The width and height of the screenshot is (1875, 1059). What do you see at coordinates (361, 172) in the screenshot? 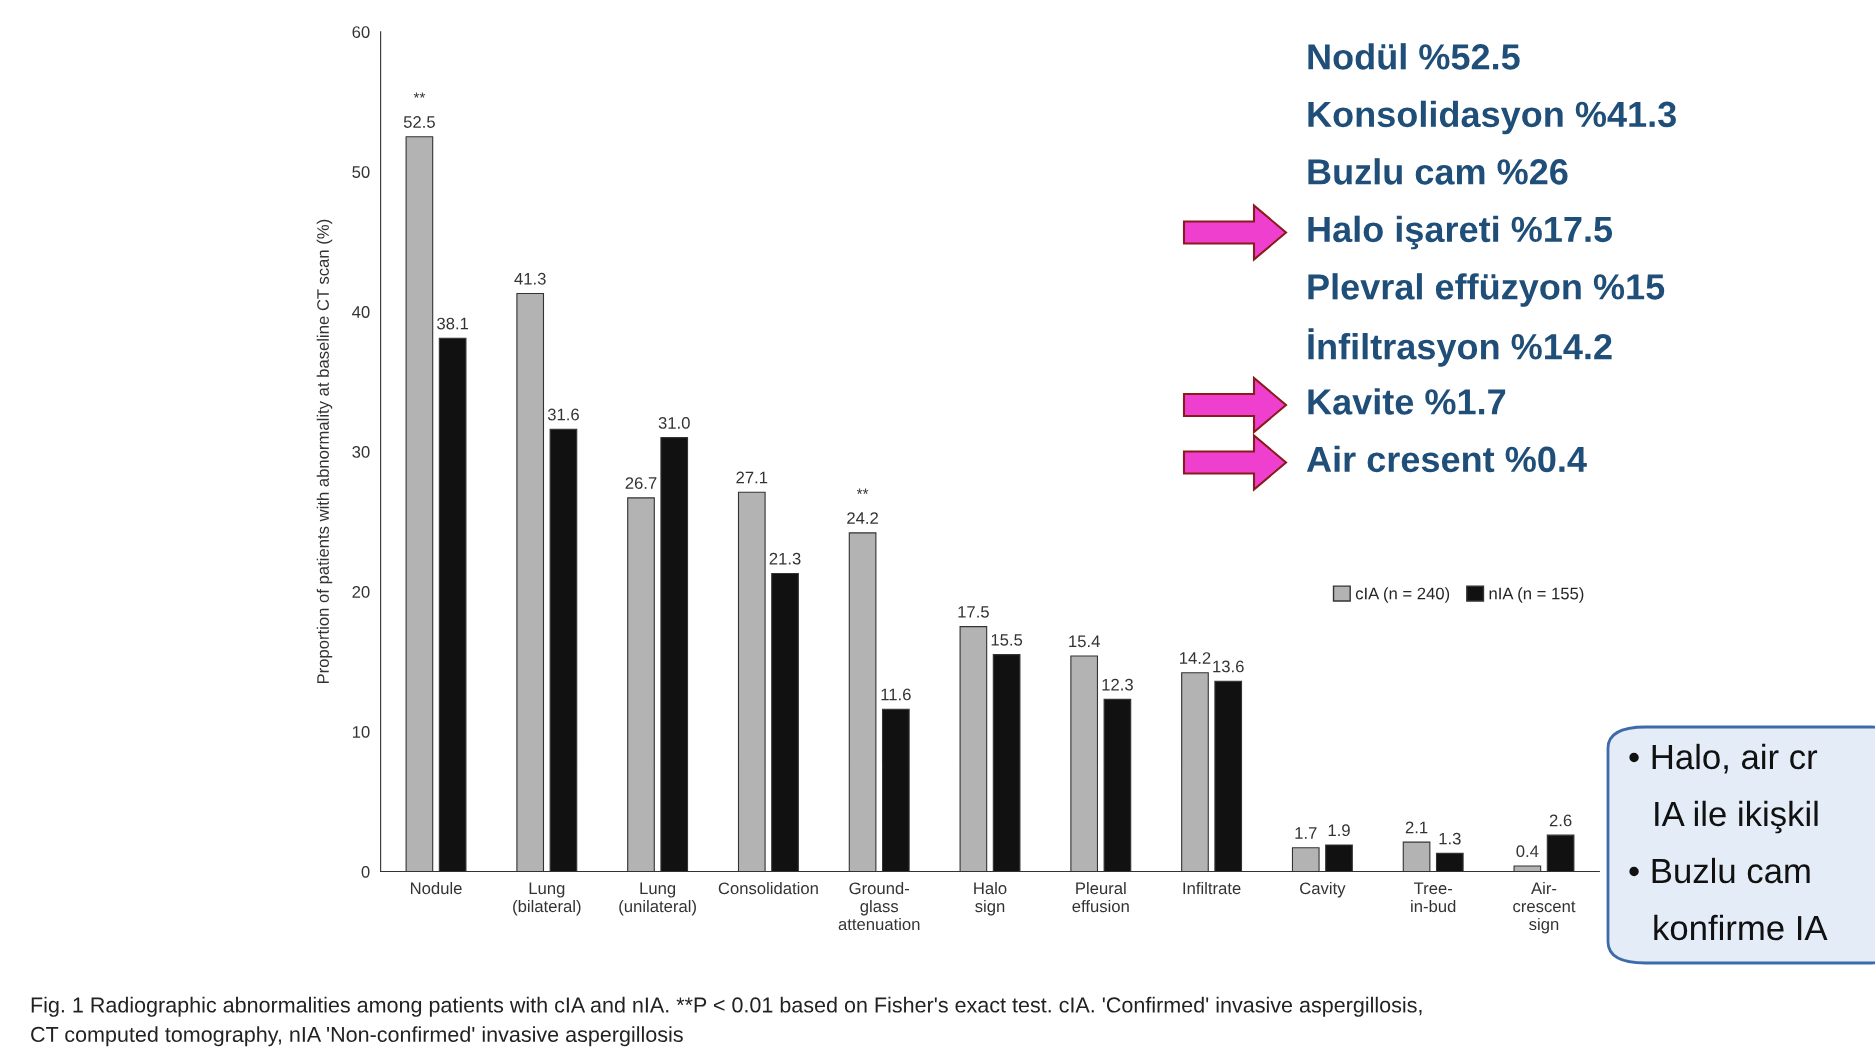
I see `y-tick-label: 50` at bounding box center [361, 172].